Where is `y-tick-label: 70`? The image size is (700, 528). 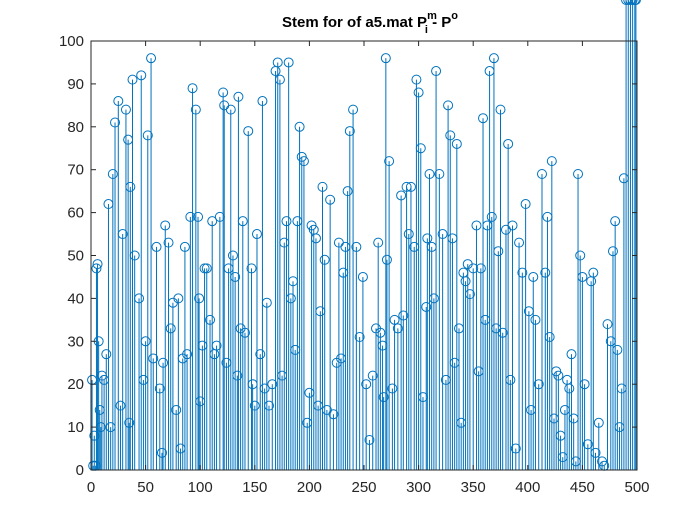
y-tick-label: 70 is located at coordinates (75, 170).